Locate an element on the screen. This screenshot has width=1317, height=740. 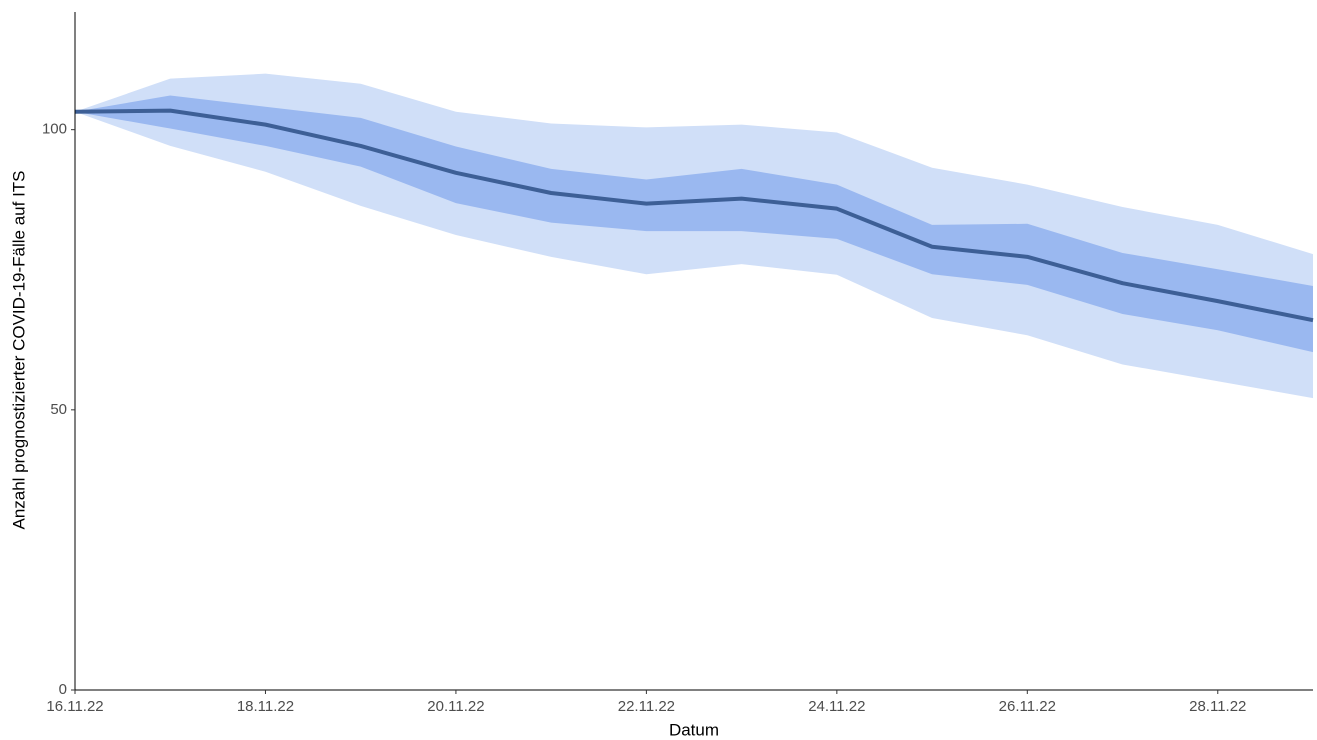
x-tick-label: 16.11.22 is located at coordinates (74, 706).